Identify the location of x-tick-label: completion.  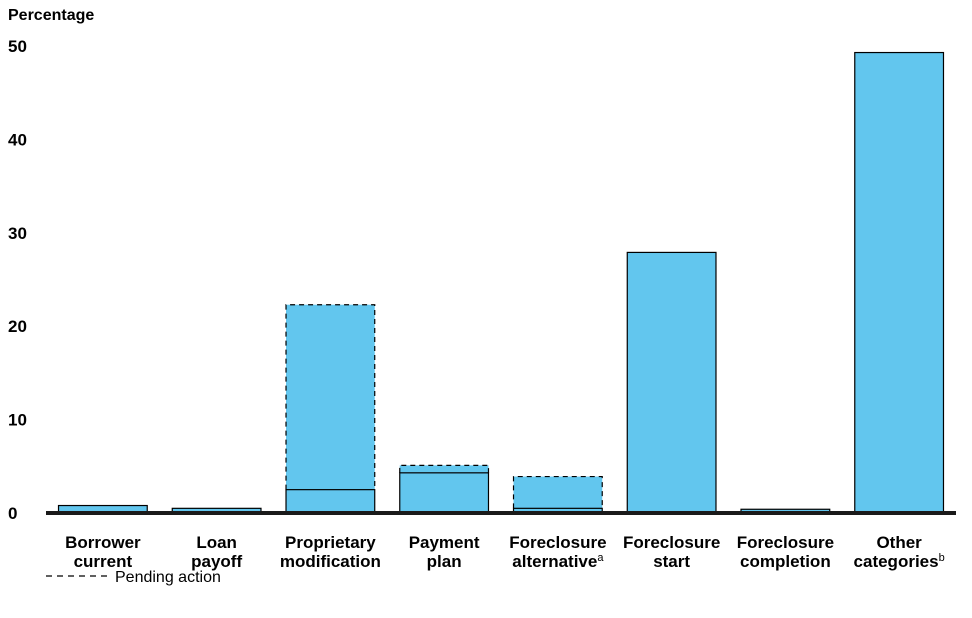
(785, 561).